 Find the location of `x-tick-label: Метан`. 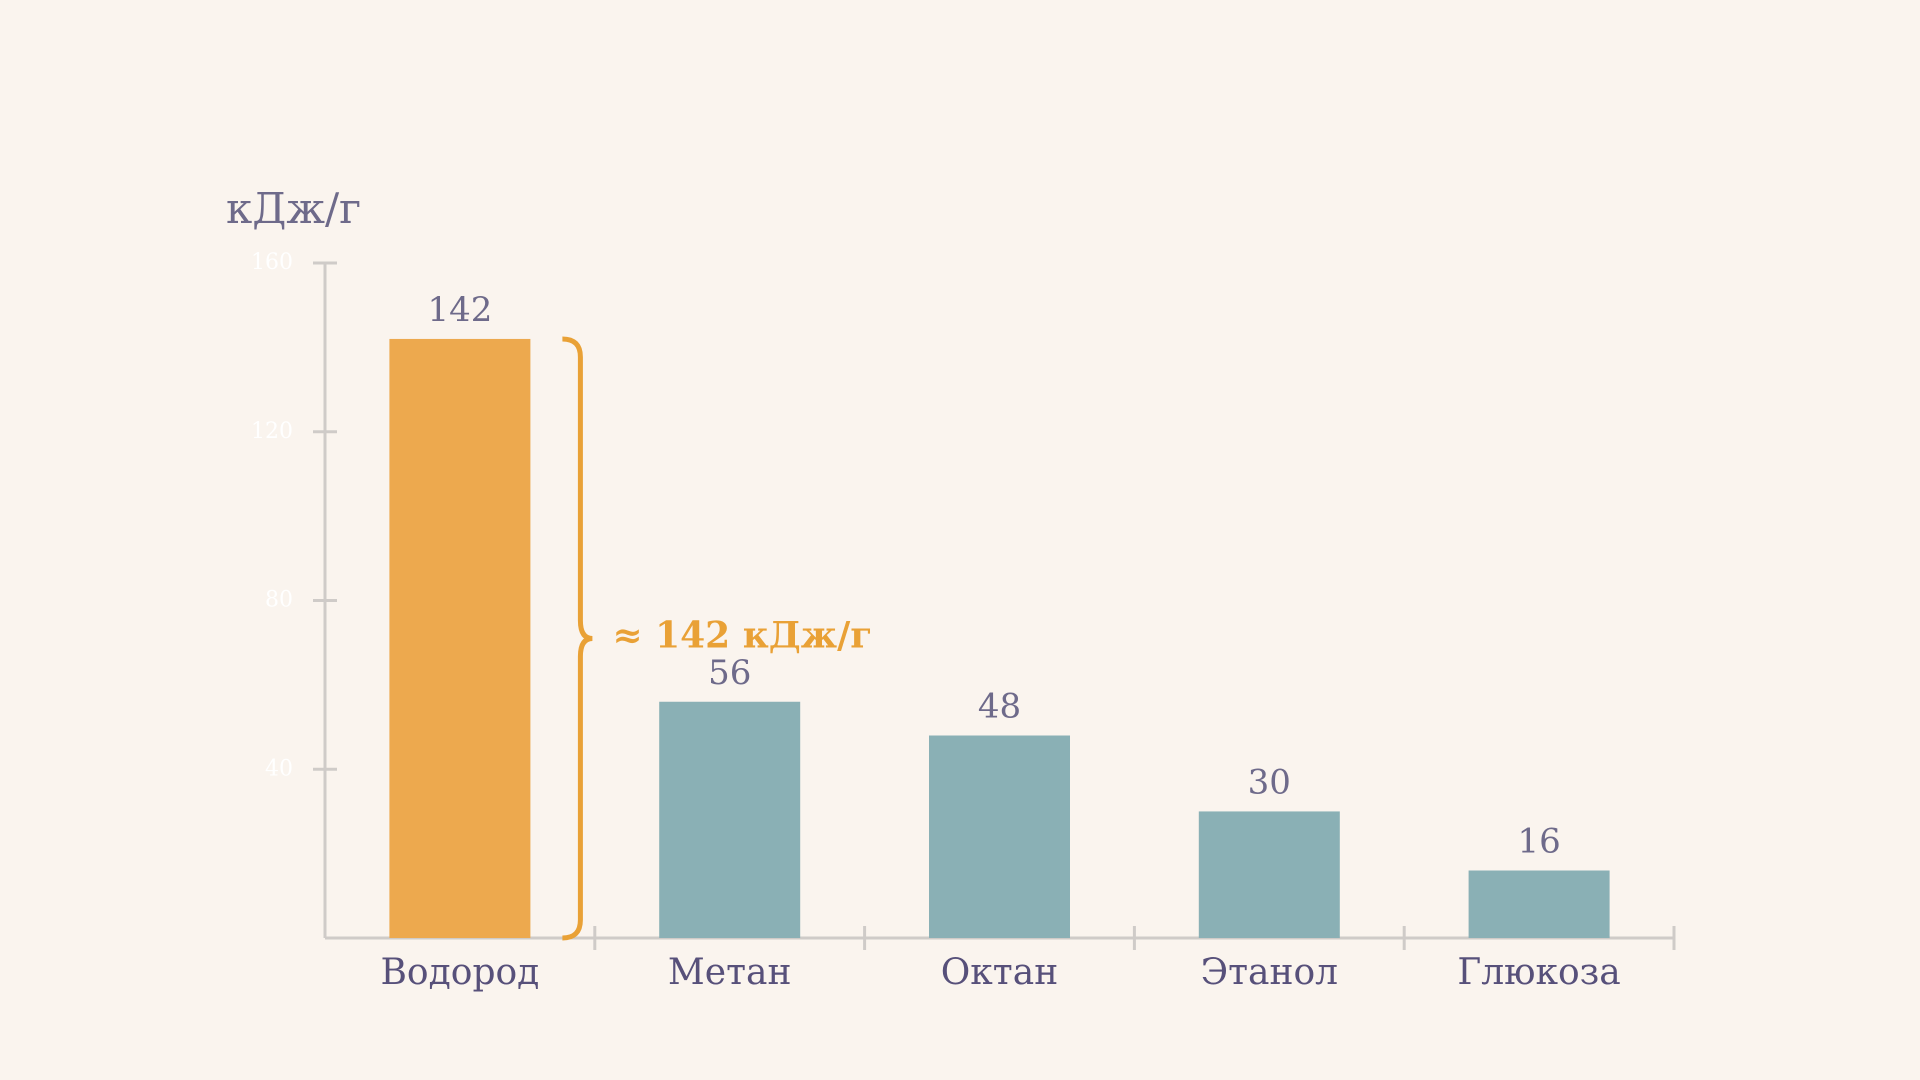

x-tick-label: Метан is located at coordinates (730, 972).